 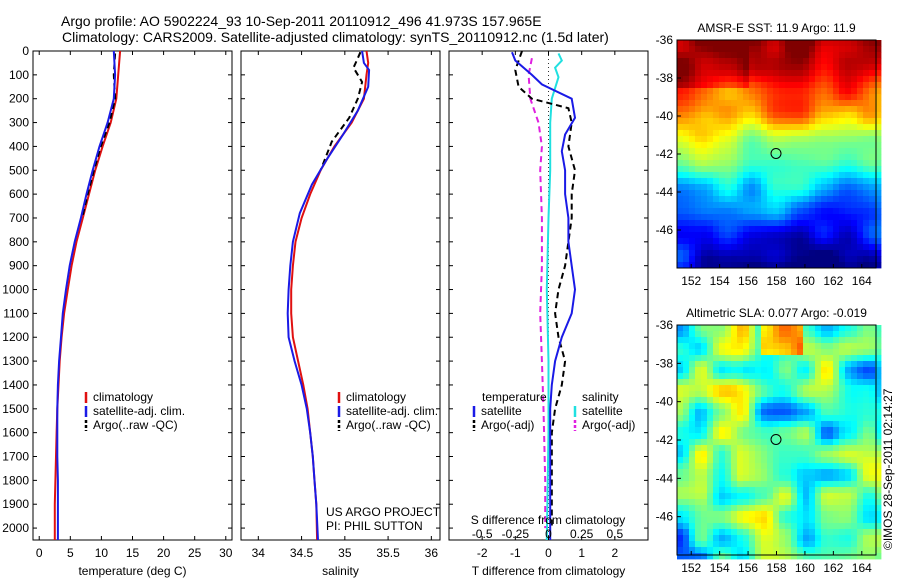 I want to click on diff-top-tick-label: 0.25, so click(x=582, y=534).